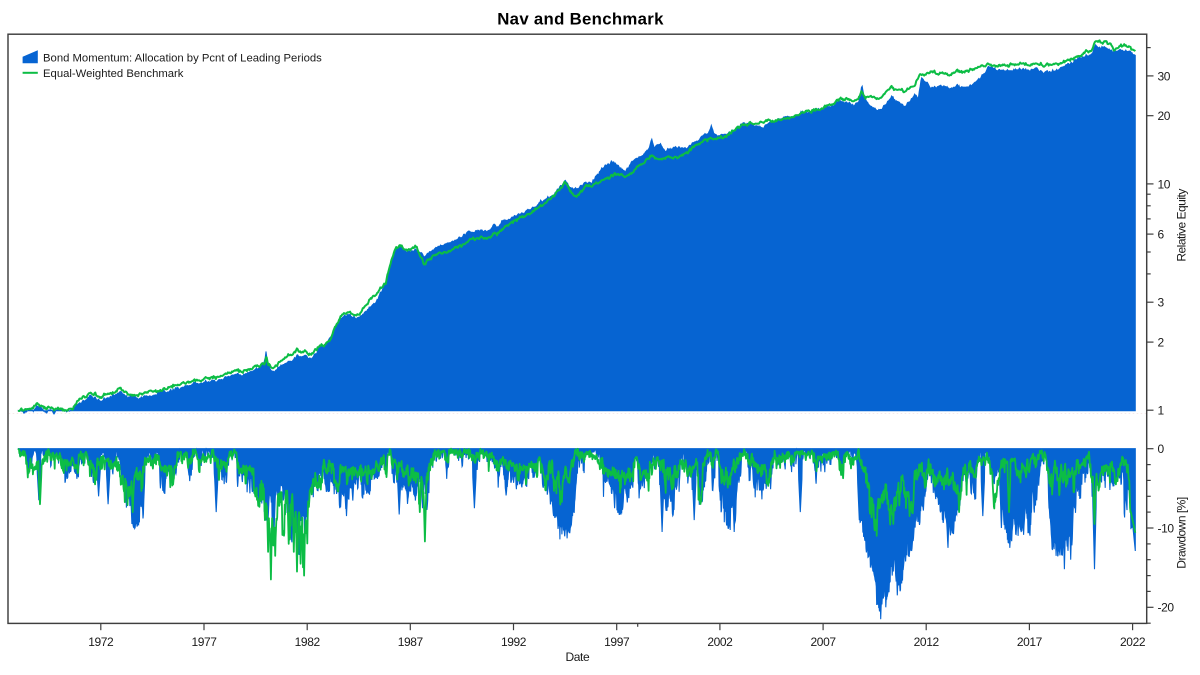 The width and height of the screenshot is (1200, 675). What do you see at coordinates (1182, 533) in the screenshot?
I see `svg-text: Drawdown [%]` at bounding box center [1182, 533].